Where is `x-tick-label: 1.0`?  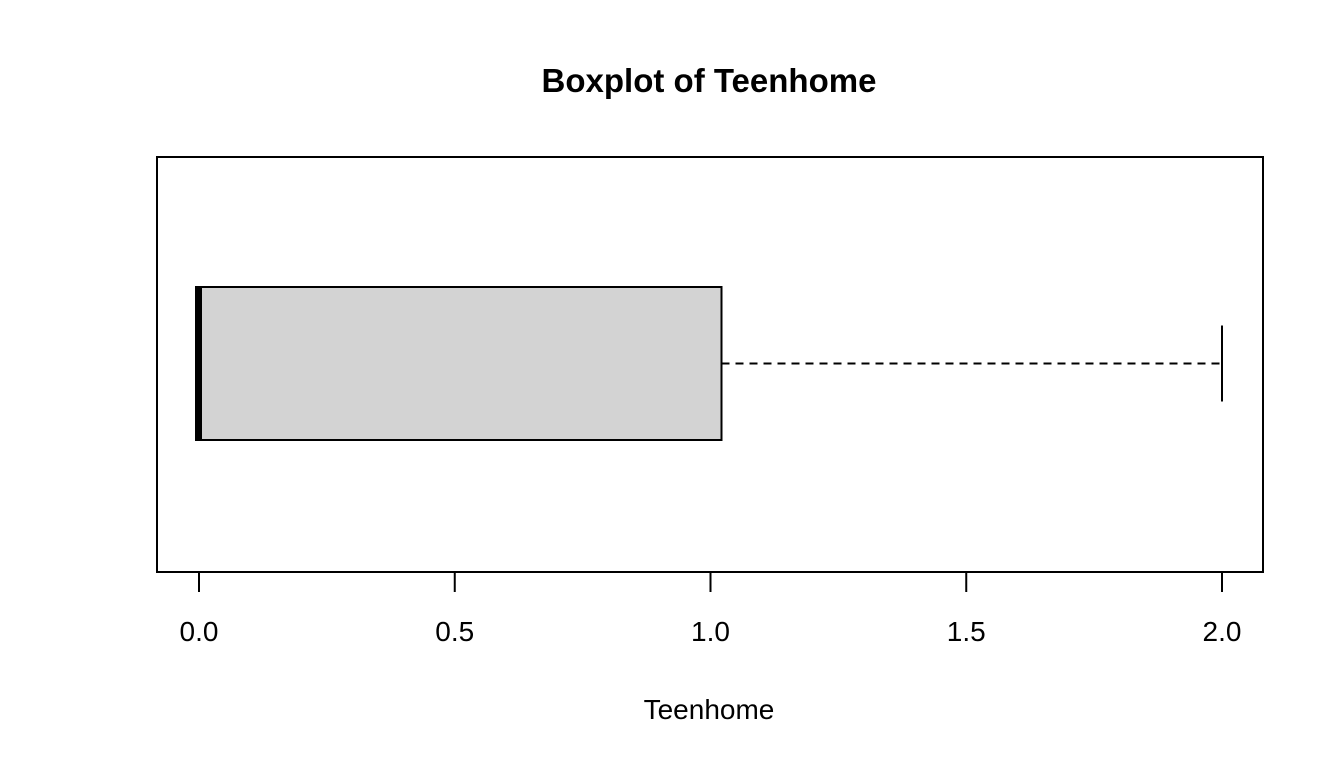
x-tick-label: 1.0 is located at coordinates (710, 631).